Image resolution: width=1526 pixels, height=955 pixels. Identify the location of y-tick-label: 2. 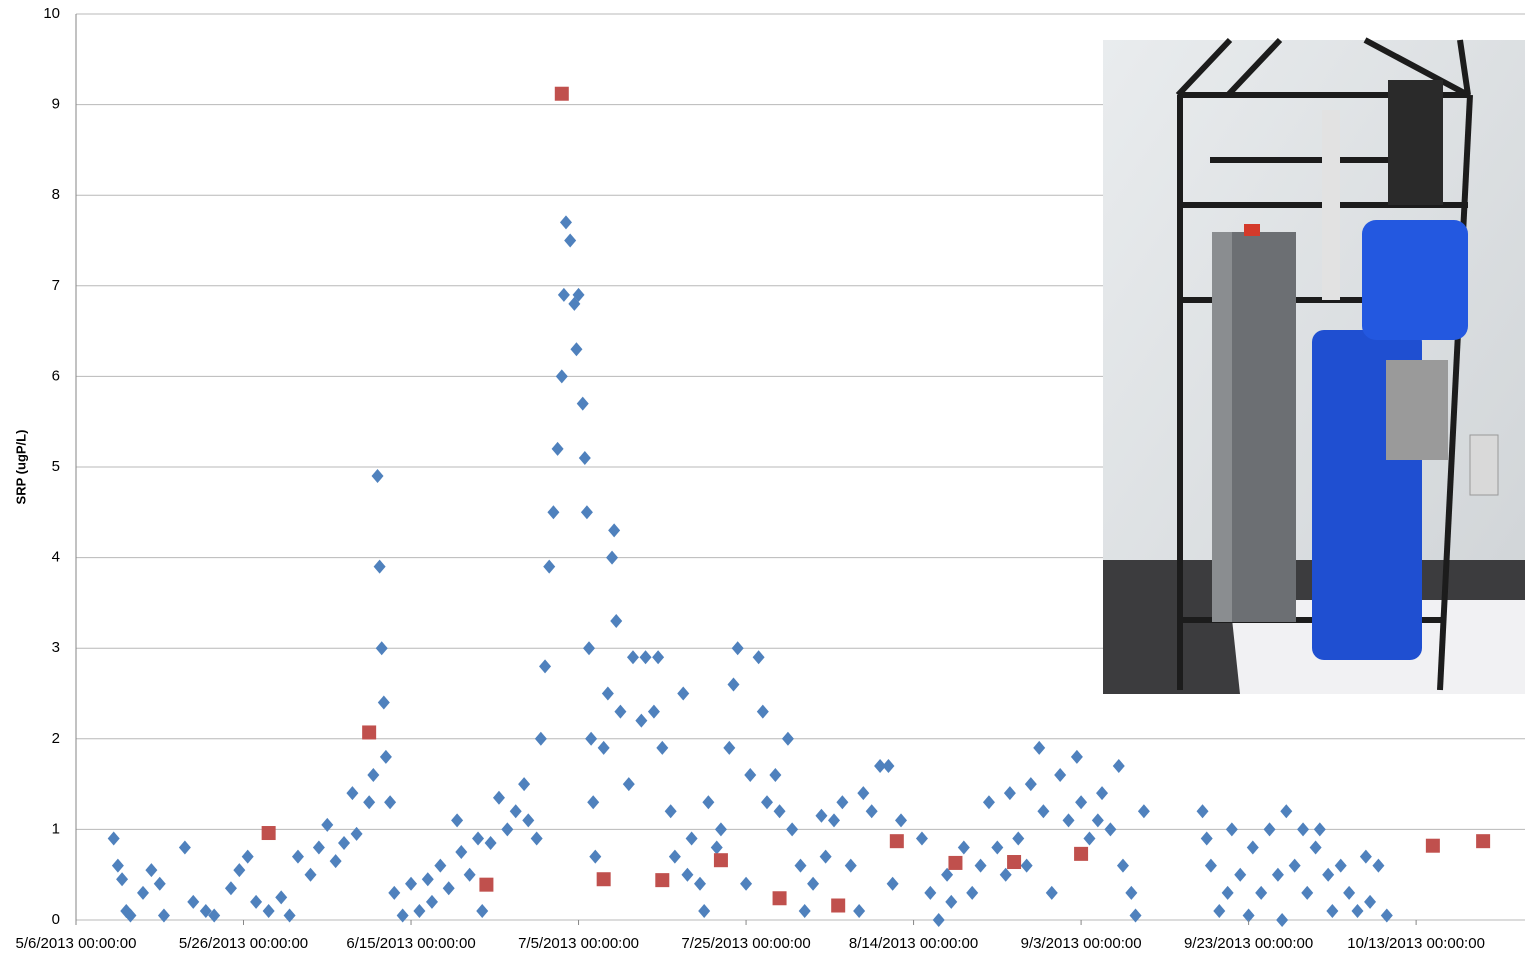
(56, 738).